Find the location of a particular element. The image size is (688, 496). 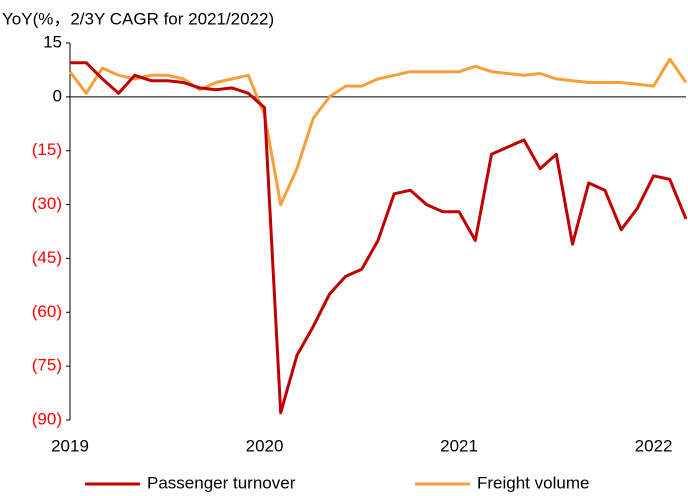

x-tick-label: 2019 is located at coordinates (70, 445).